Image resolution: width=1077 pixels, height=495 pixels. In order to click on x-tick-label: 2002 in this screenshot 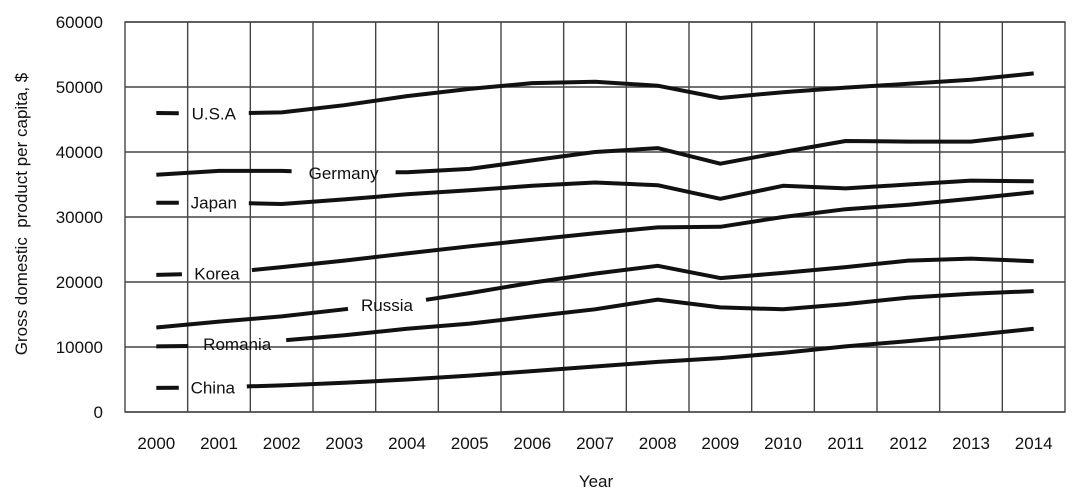, I will do `click(282, 443)`.